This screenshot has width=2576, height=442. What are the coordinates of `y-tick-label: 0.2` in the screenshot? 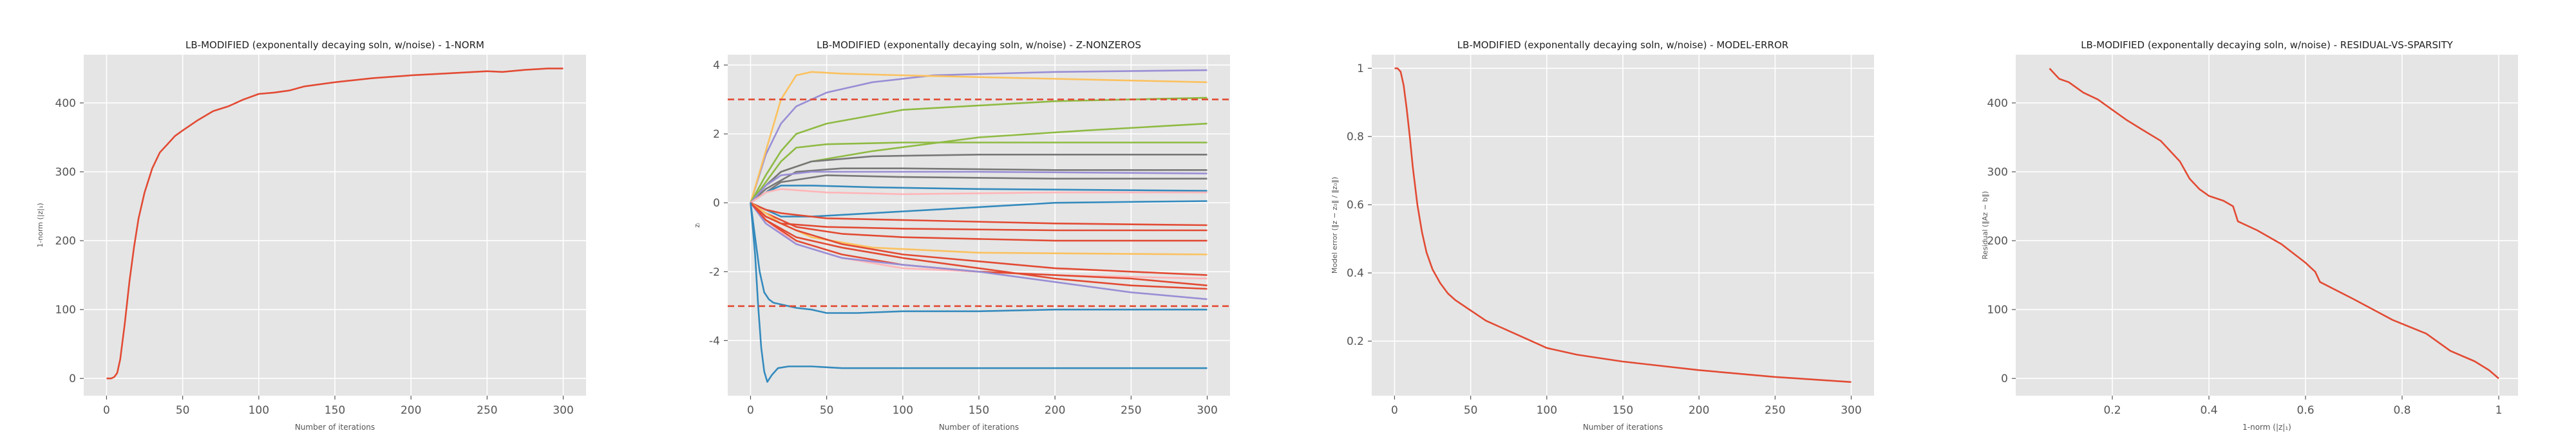 It's located at (1355, 341).